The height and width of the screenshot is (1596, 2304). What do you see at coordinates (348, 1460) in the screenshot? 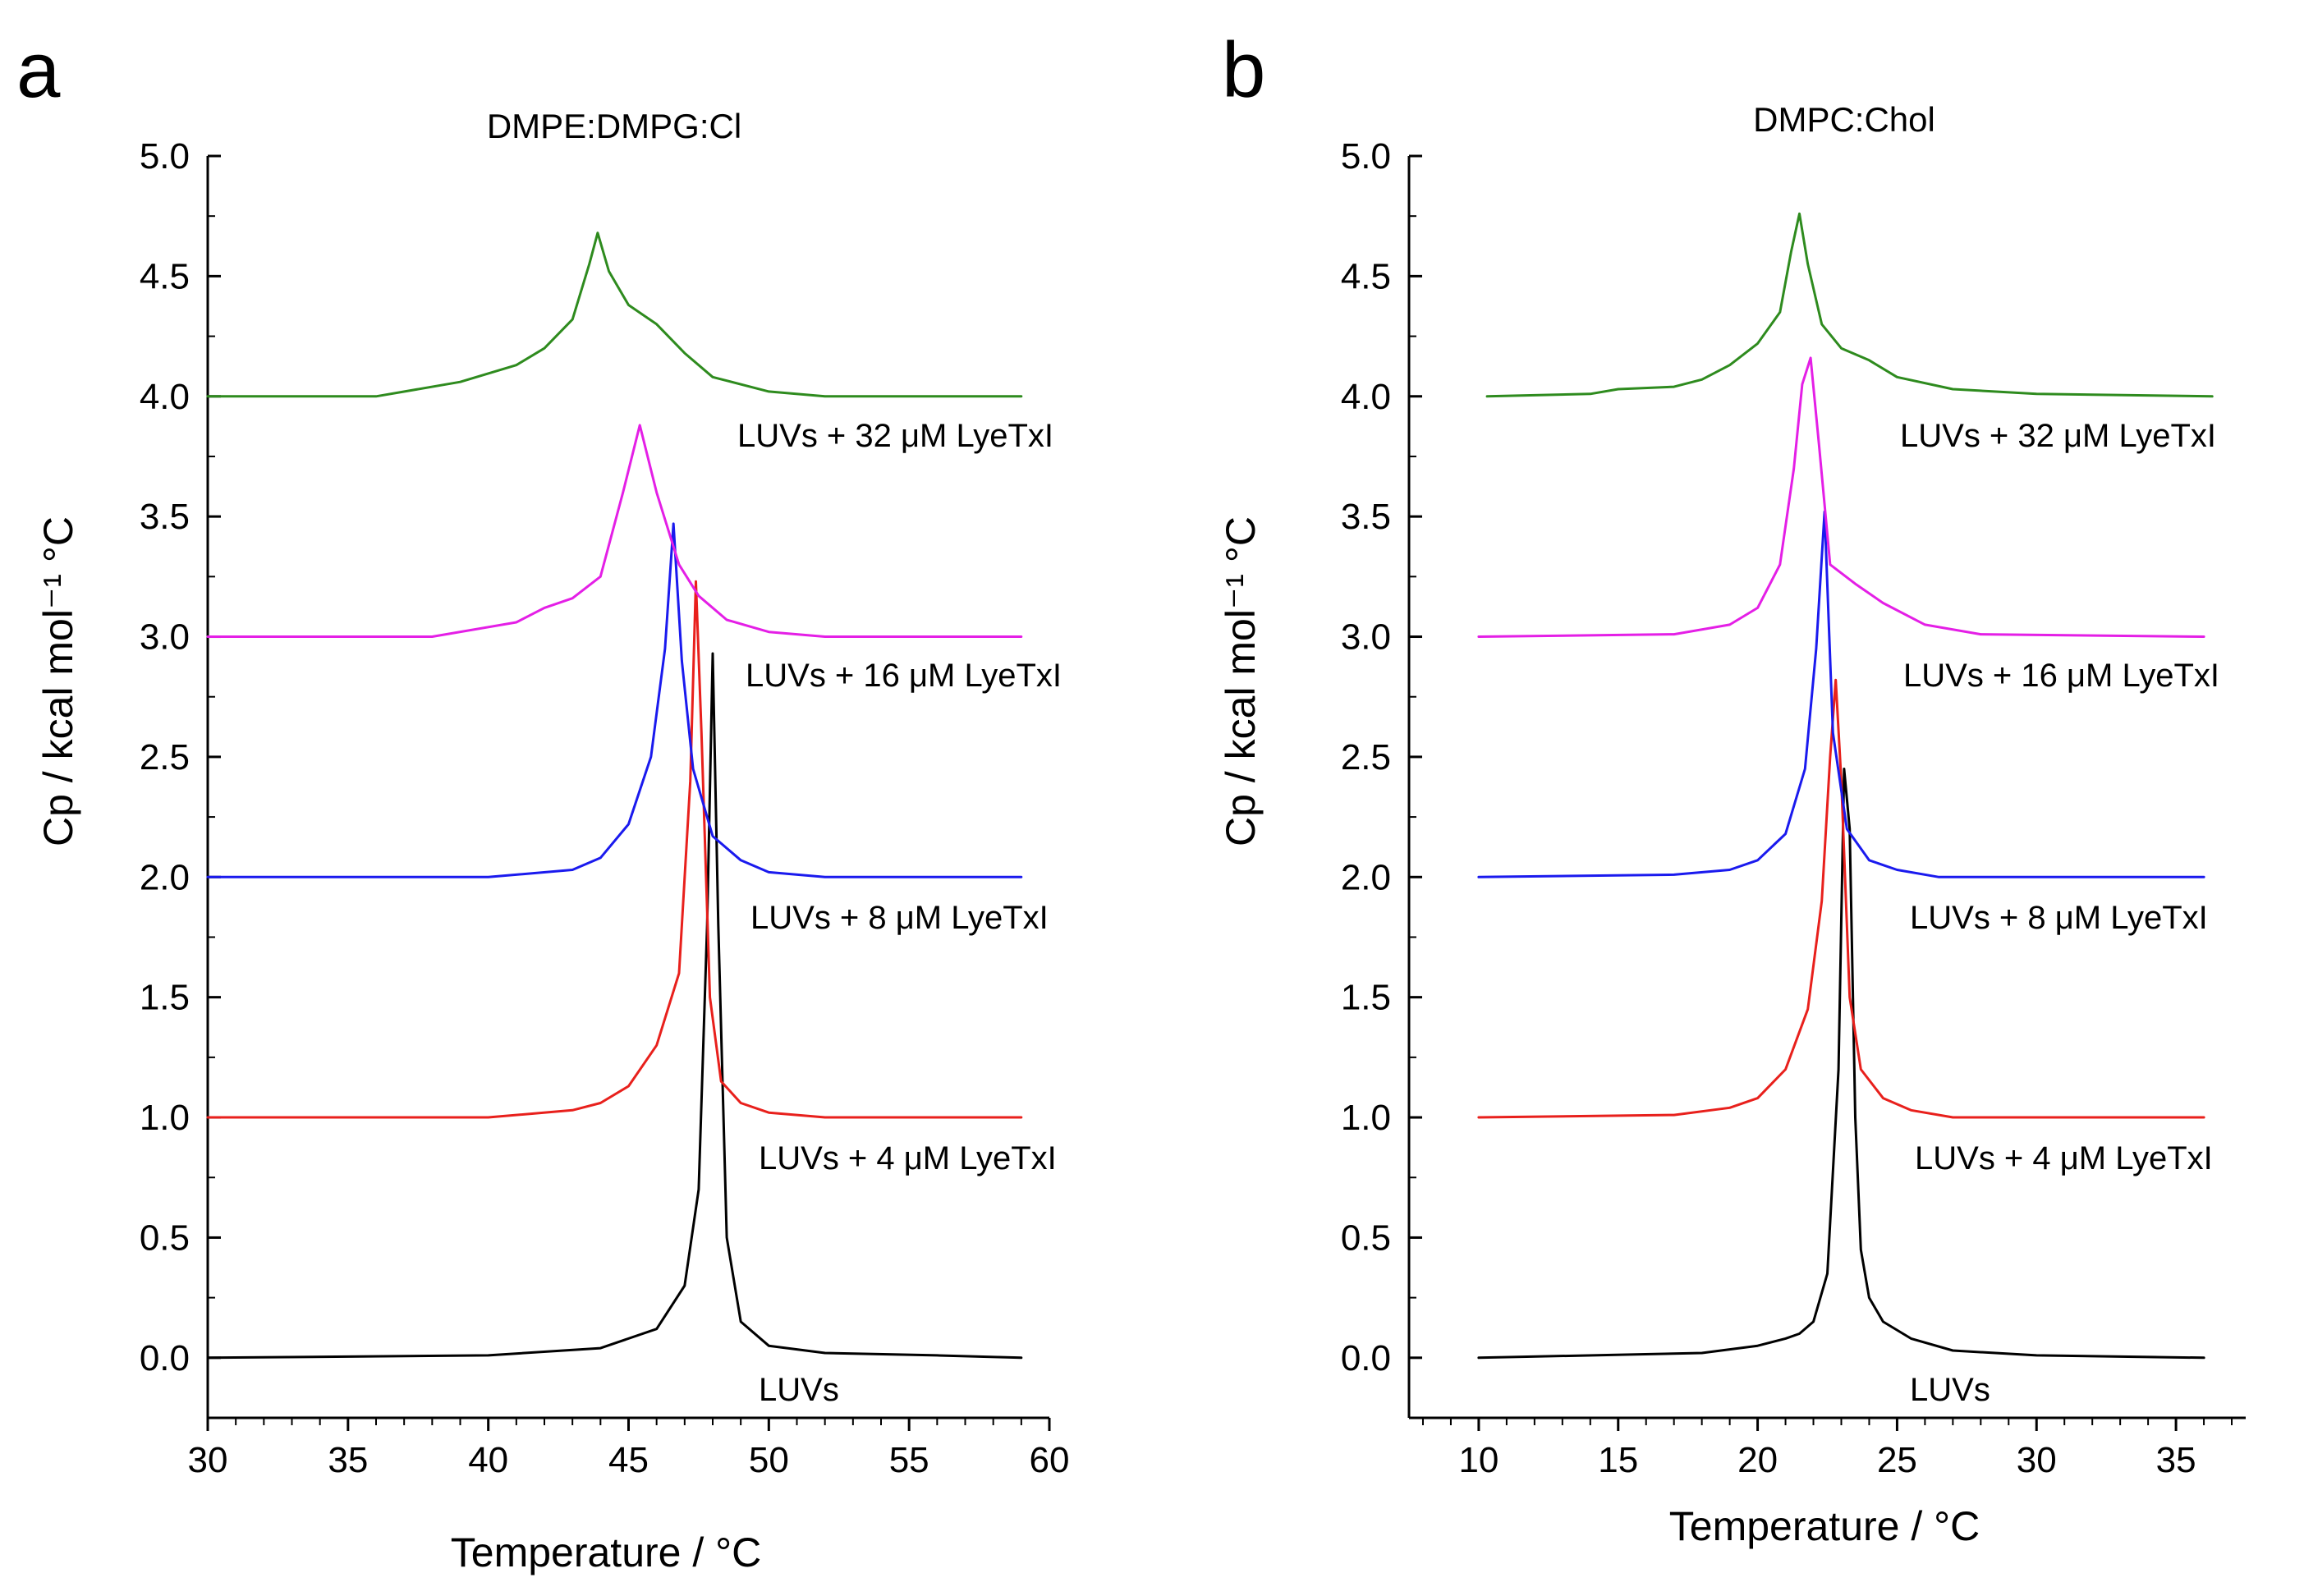
I see `x-tick-label-a: 35` at bounding box center [348, 1460].